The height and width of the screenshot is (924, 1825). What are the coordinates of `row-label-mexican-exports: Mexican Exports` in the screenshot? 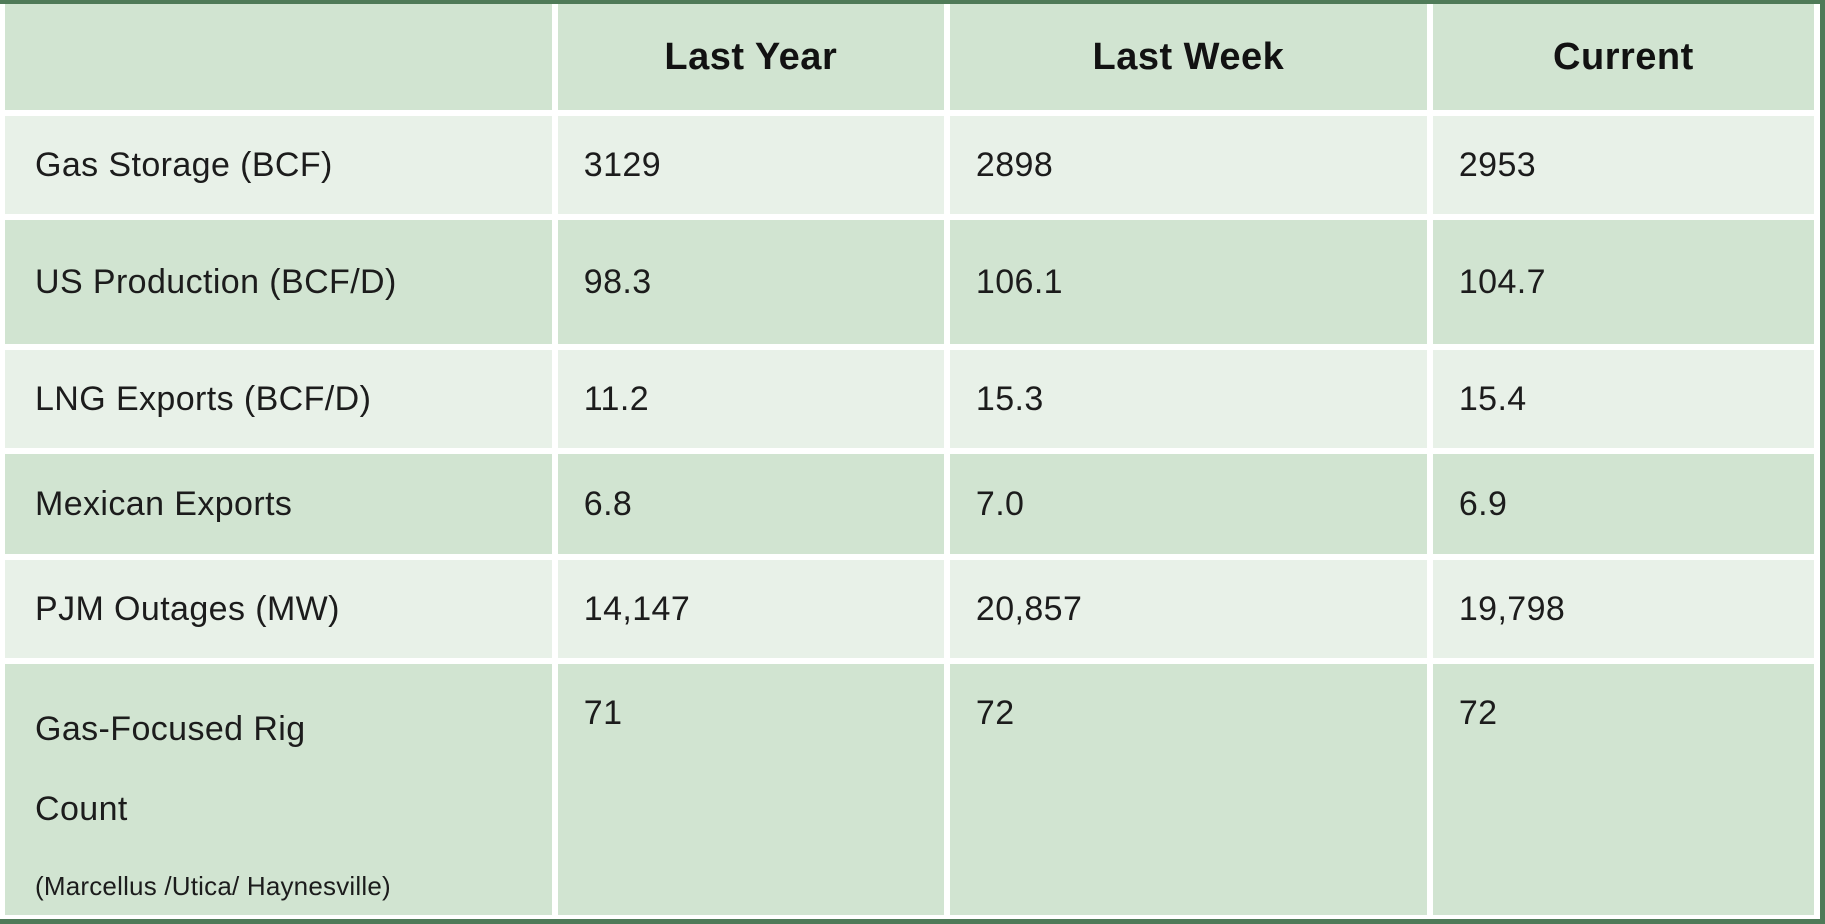 It's located at (278, 504).